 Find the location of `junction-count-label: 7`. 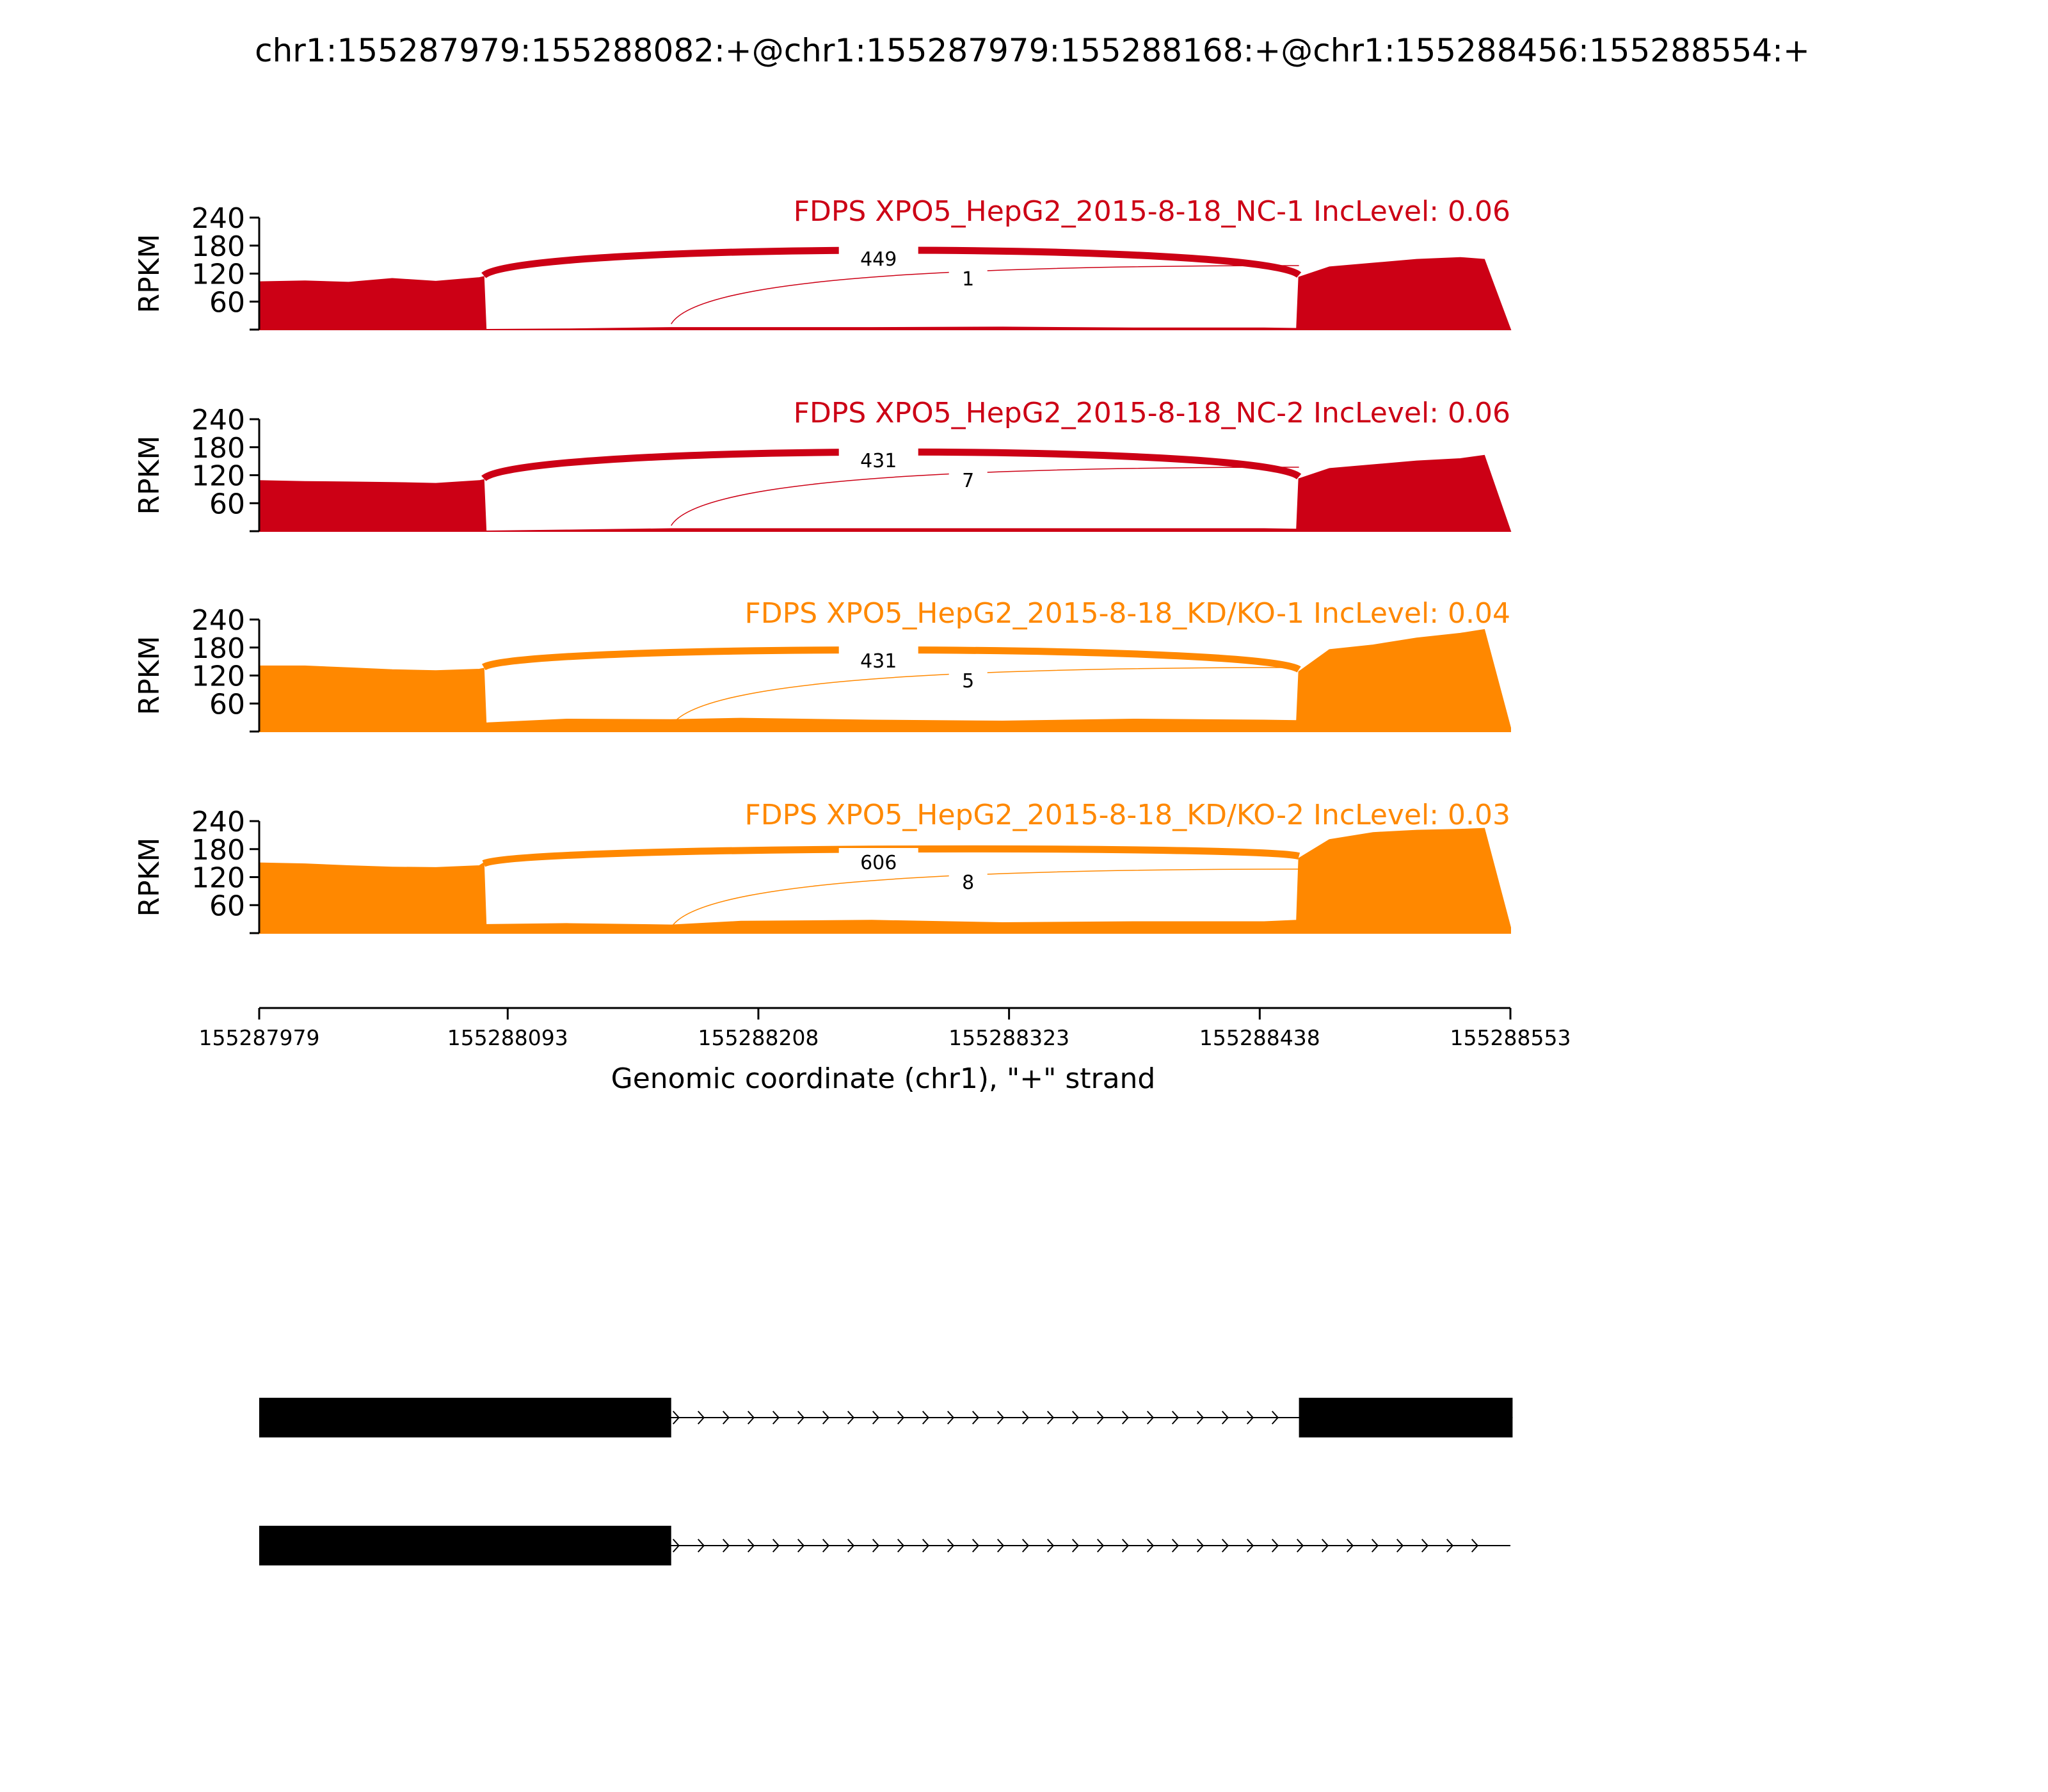

junction-count-label: 7 is located at coordinates (968, 481).